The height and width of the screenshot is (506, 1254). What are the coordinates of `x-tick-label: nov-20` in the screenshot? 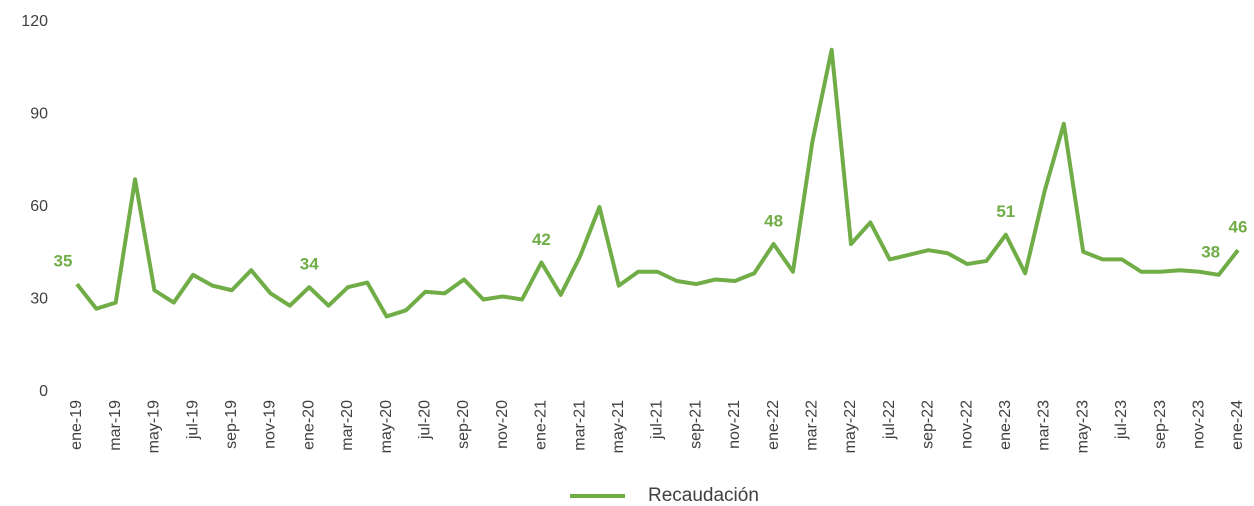 It's located at (502, 424).